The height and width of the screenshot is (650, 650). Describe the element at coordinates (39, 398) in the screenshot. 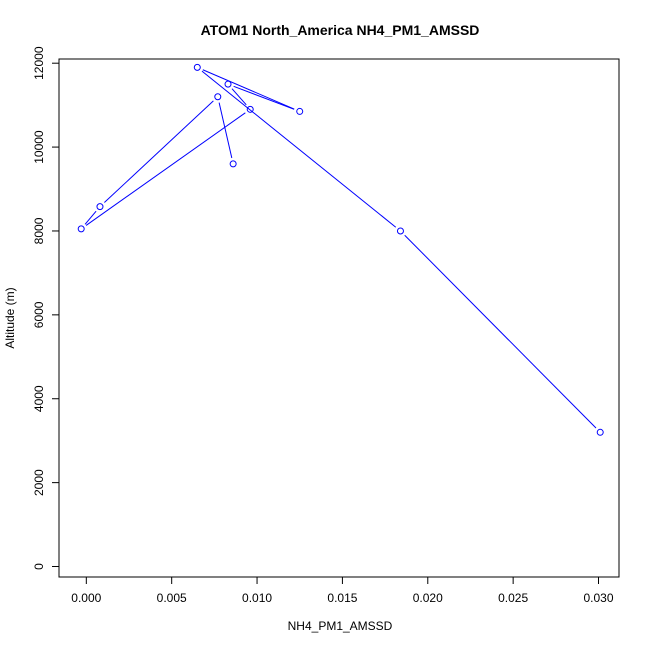

I see `y-tick-label: 4000` at that location.